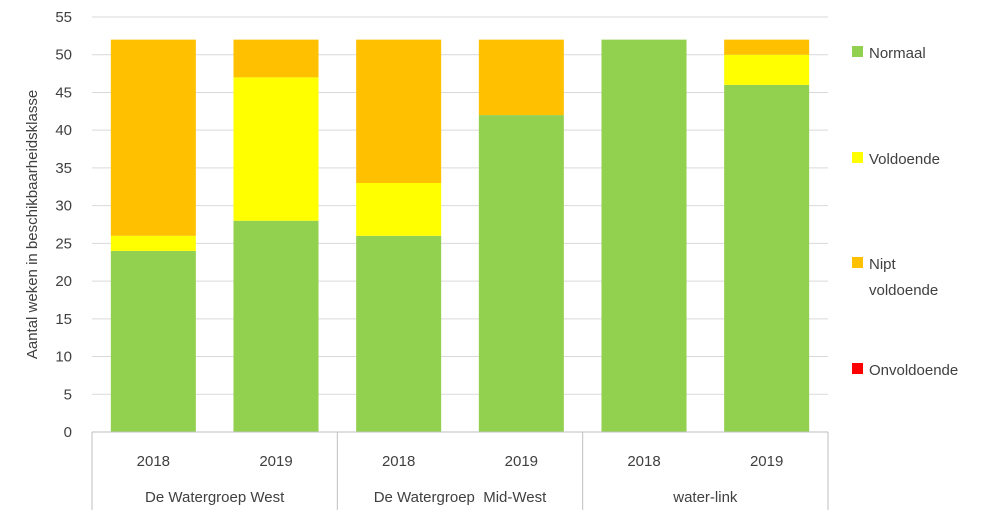 The width and height of the screenshot is (989, 510). I want to click on y-tick-label: 35, so click(63, 168).